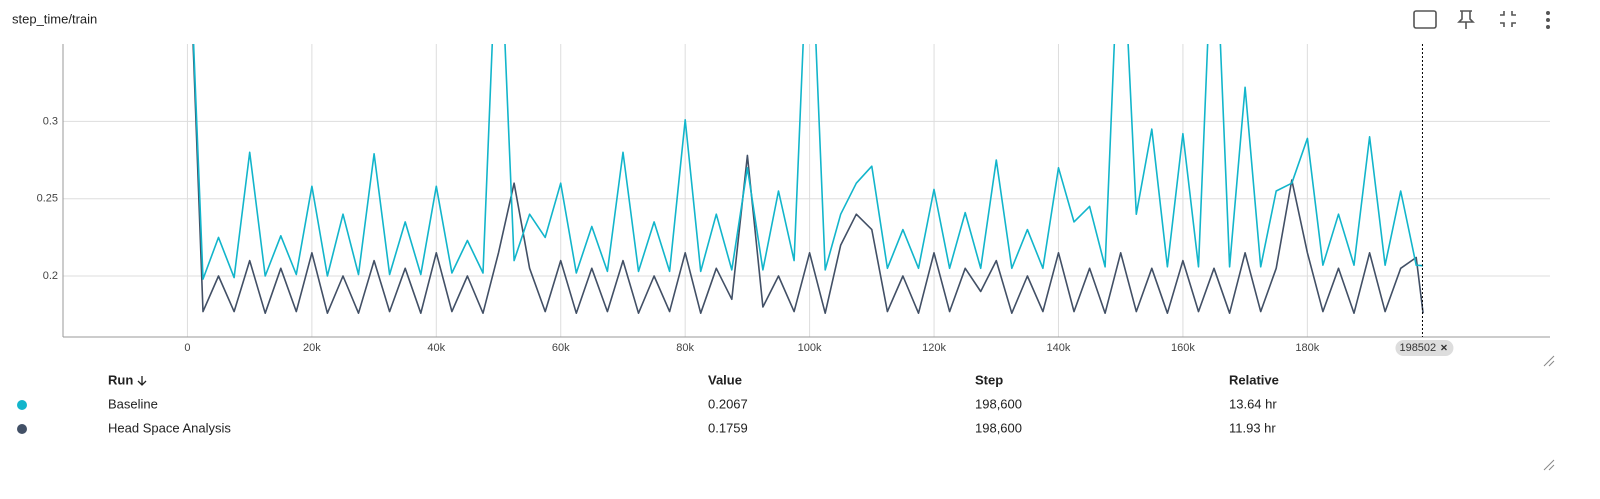 The width and height of the screenshot is (1600, 499). I want to click on table-cell: 0.2067, so click(728, 403).